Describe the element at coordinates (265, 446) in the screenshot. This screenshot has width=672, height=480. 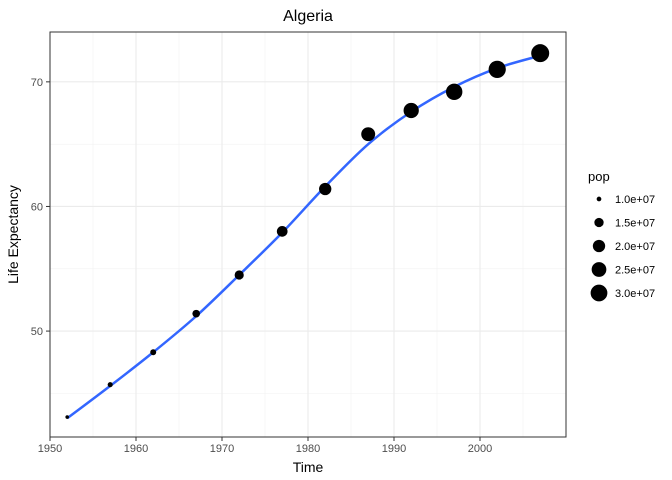
I see `x-axis: 1950 1960 1970 1980 1990 2000` at that location.